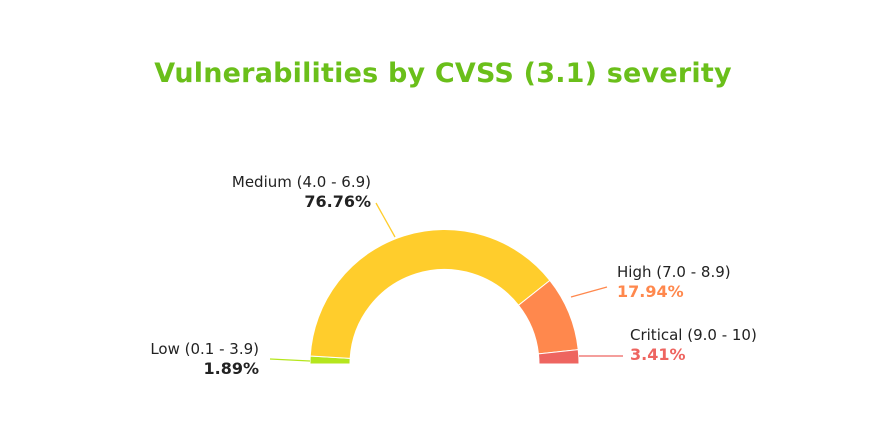 Image resolution: width=886 pixels, height=433 pixels. I want to click on slice-value-label: 76.76%, so click(337, 201).